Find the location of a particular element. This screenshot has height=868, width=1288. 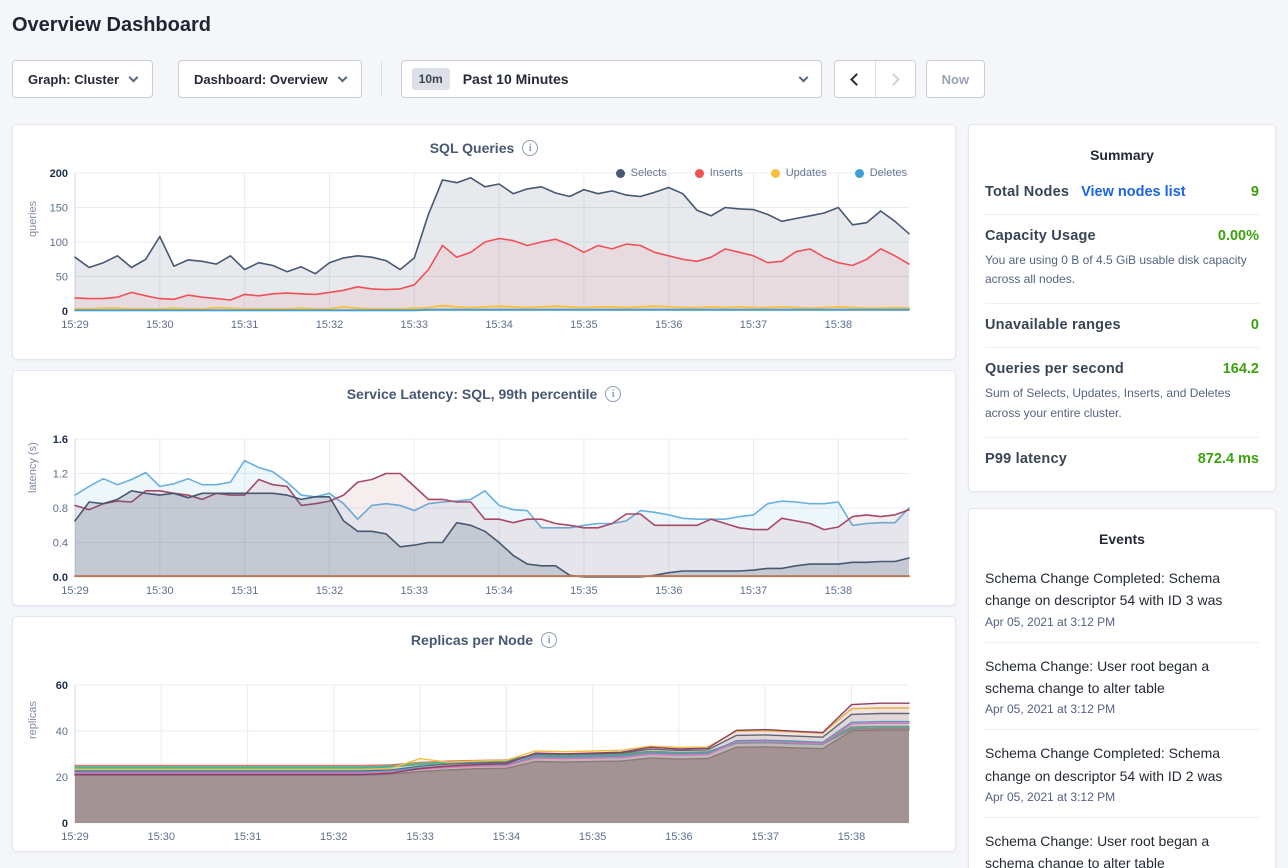

chart-header: SQL Queries i is located at coordinates (484, 148).